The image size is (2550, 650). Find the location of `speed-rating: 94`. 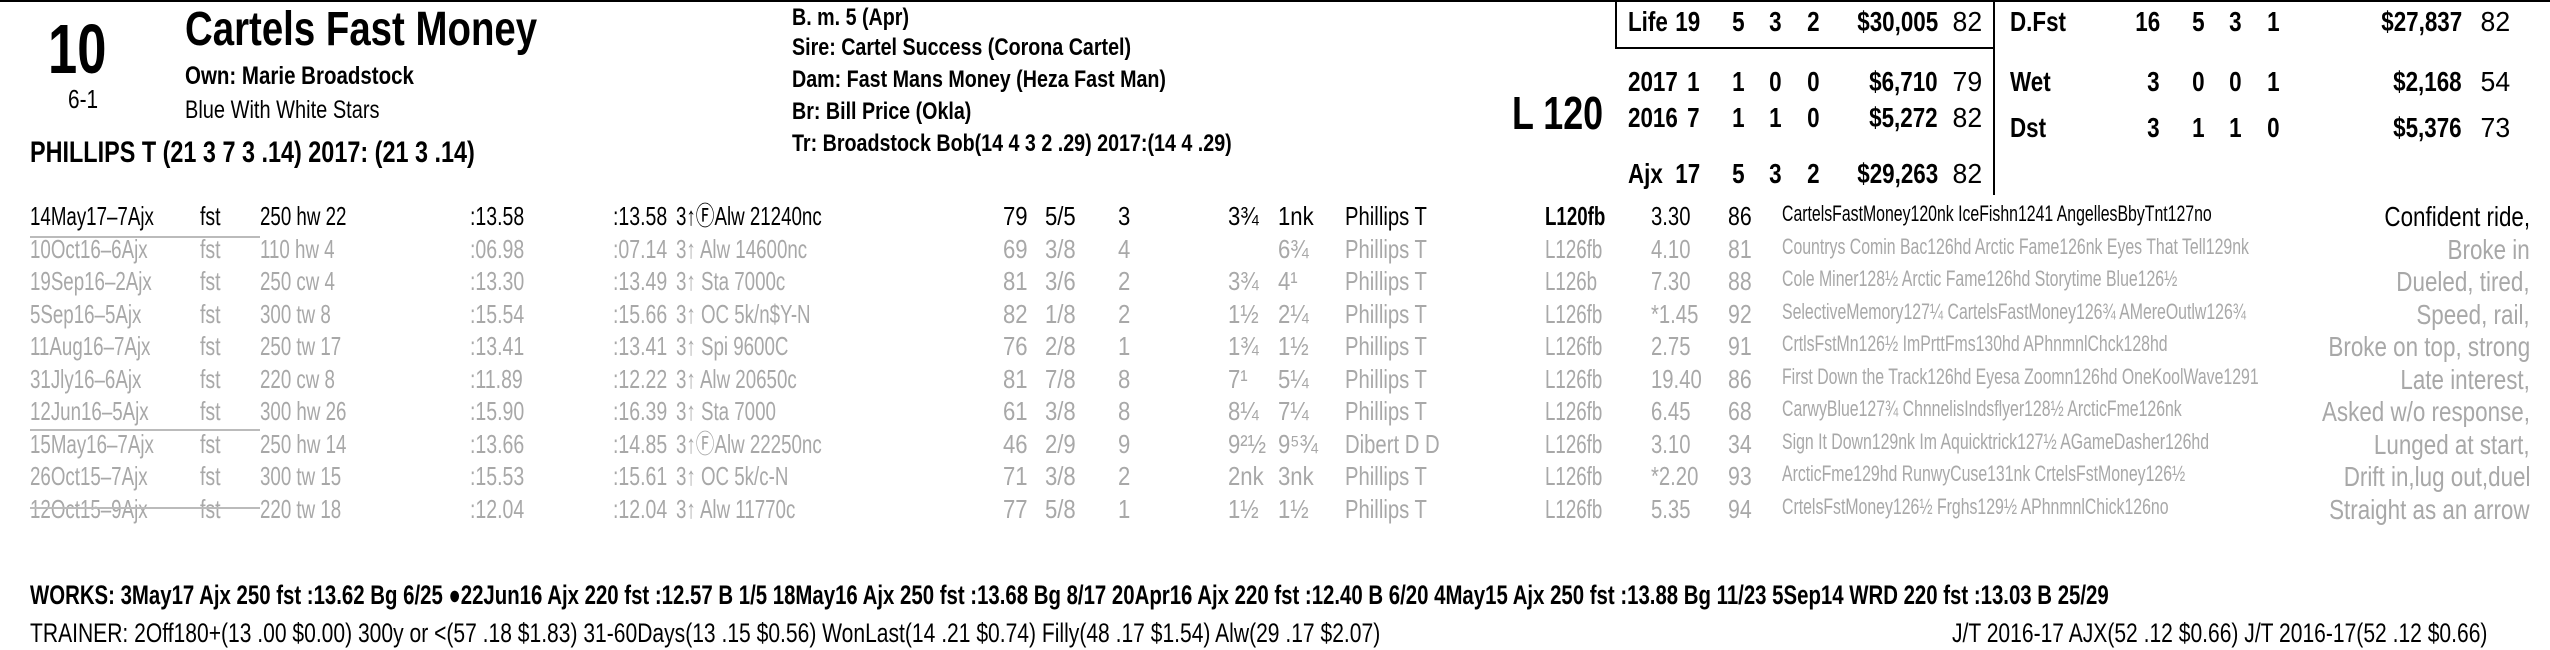

speed-rating: 94 is located at coordinates (1740, 508).